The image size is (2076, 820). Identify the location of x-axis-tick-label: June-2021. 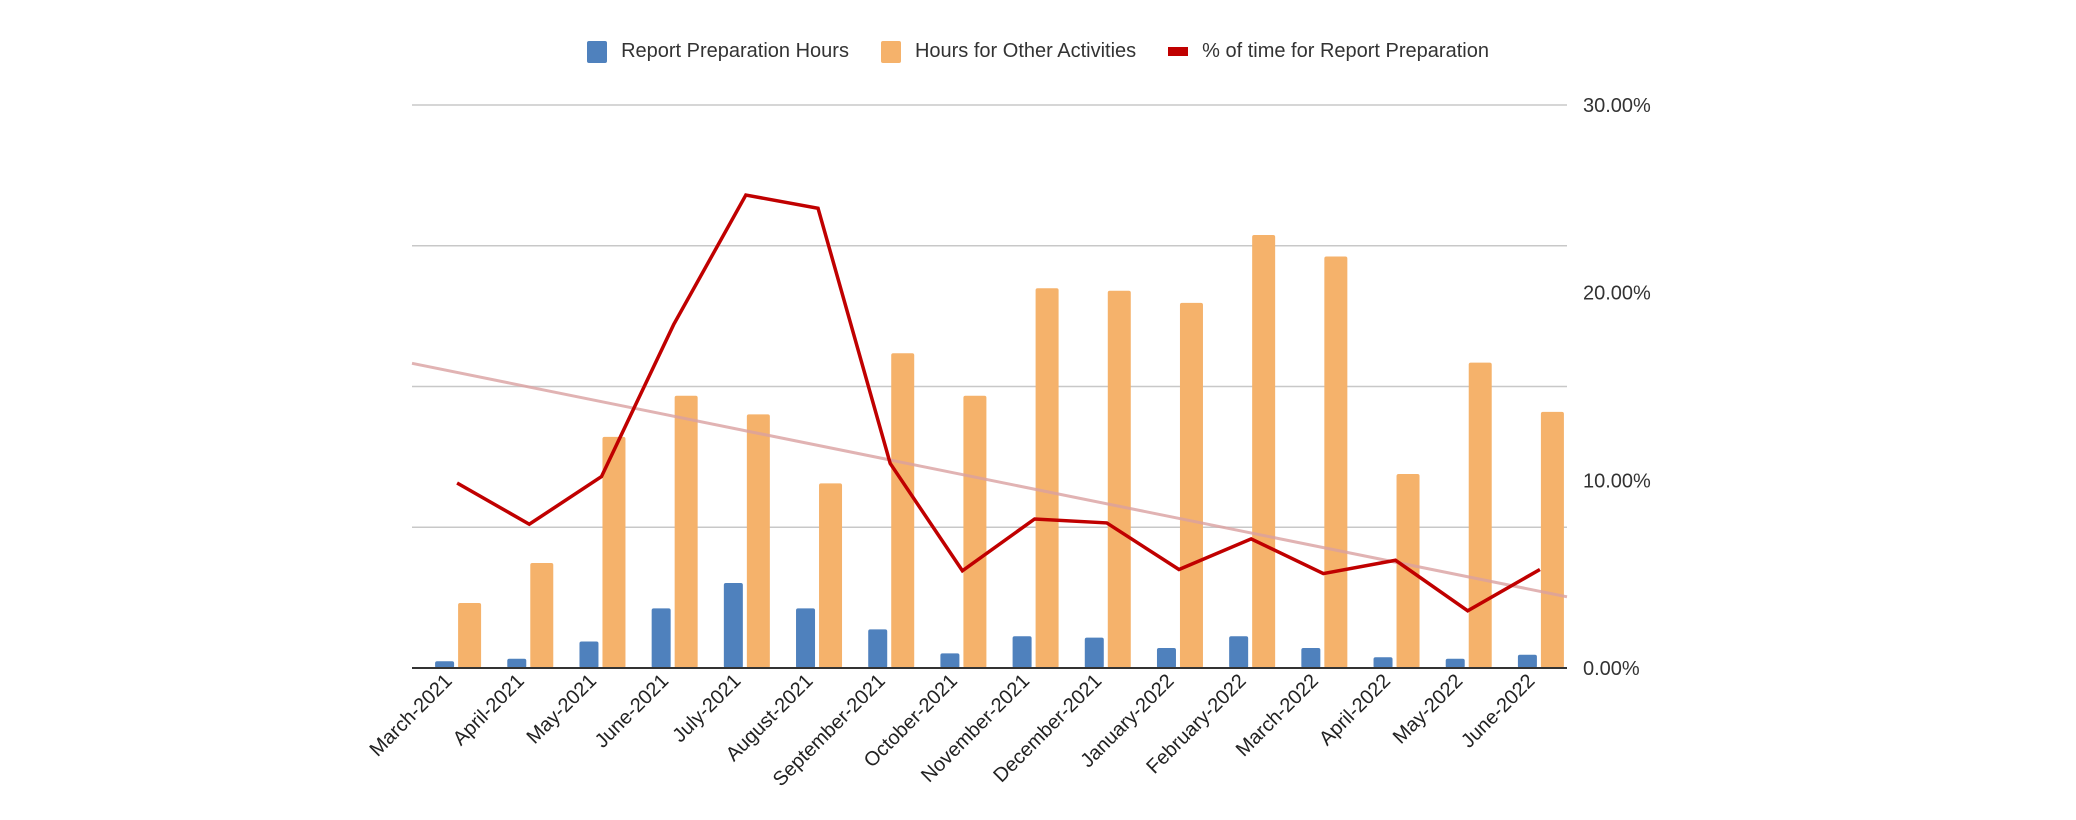
(632, 711).